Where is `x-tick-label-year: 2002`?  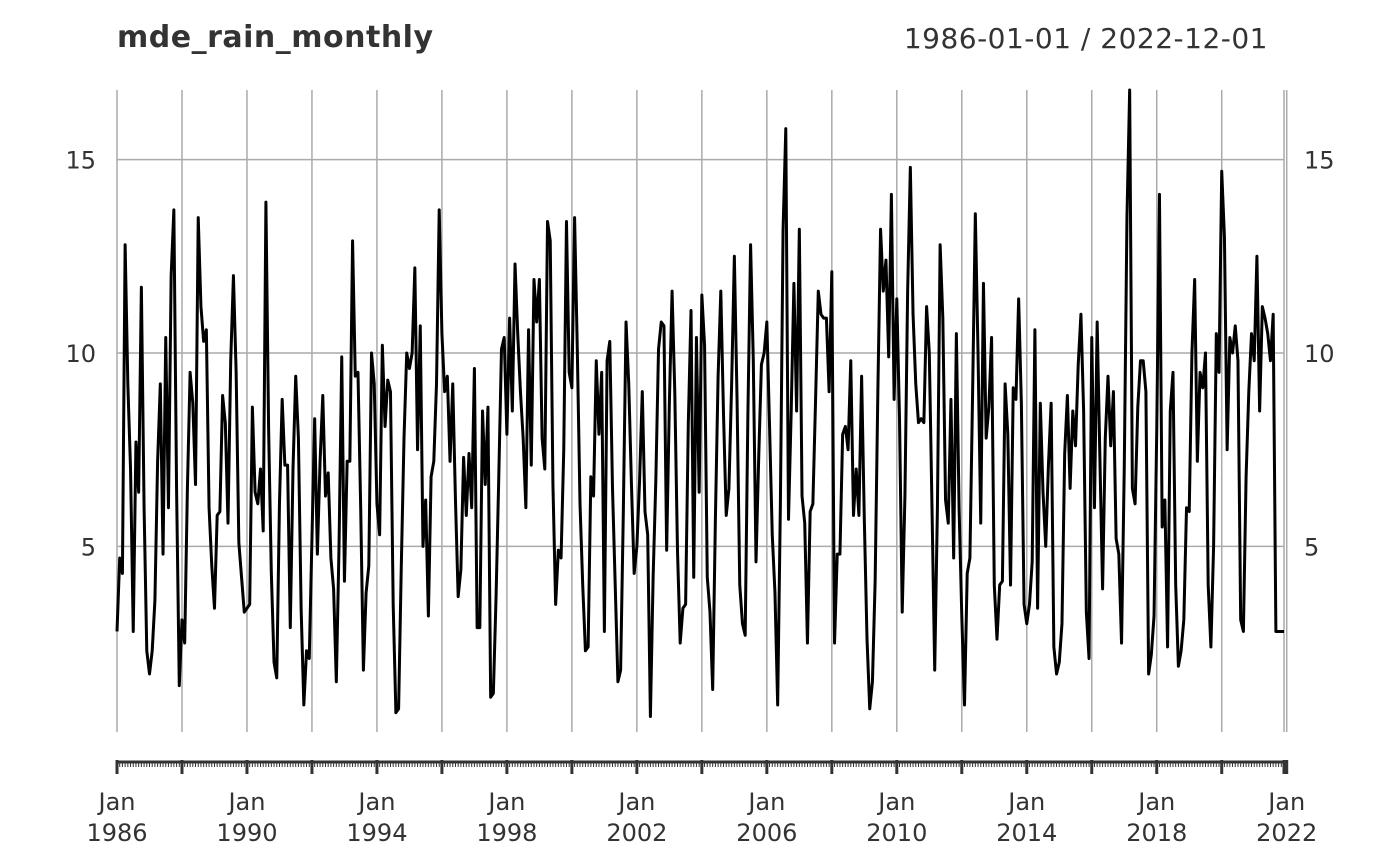 x-tick-label-year: 2002 is located at coordinates (636, 833).